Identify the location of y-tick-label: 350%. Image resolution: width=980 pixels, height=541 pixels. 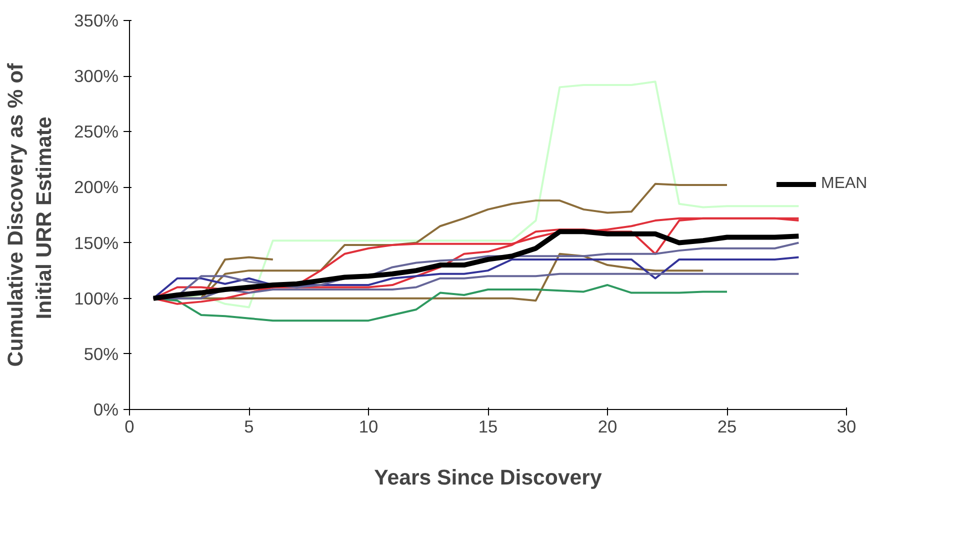
(96, 20).